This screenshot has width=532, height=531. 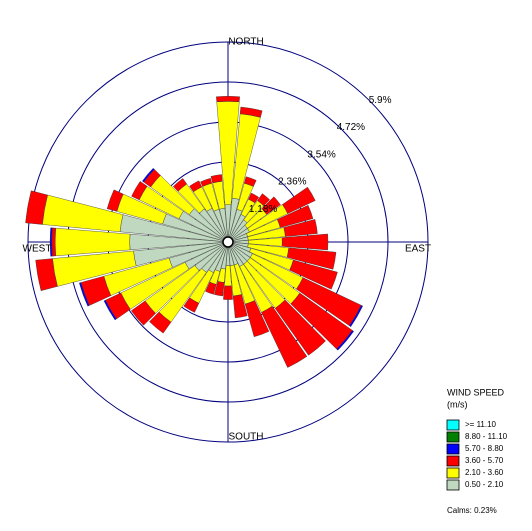 What do you see at coordinates (37, 249) in the screenshot?
I see `direction-label: WEST` at bounding box center [37, 249].